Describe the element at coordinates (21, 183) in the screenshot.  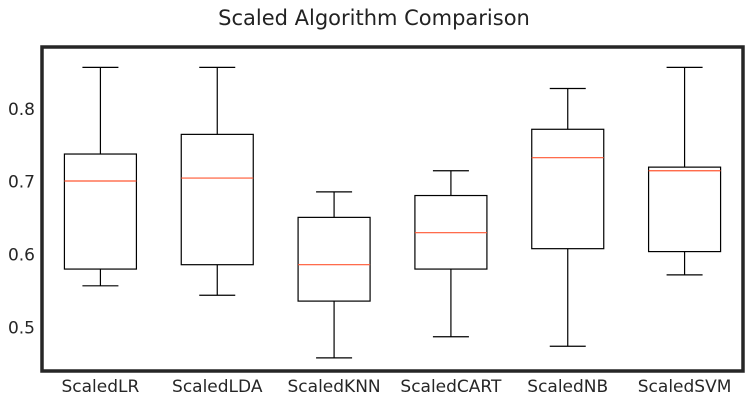
I see `y-tick-label: 0.7` at that location.